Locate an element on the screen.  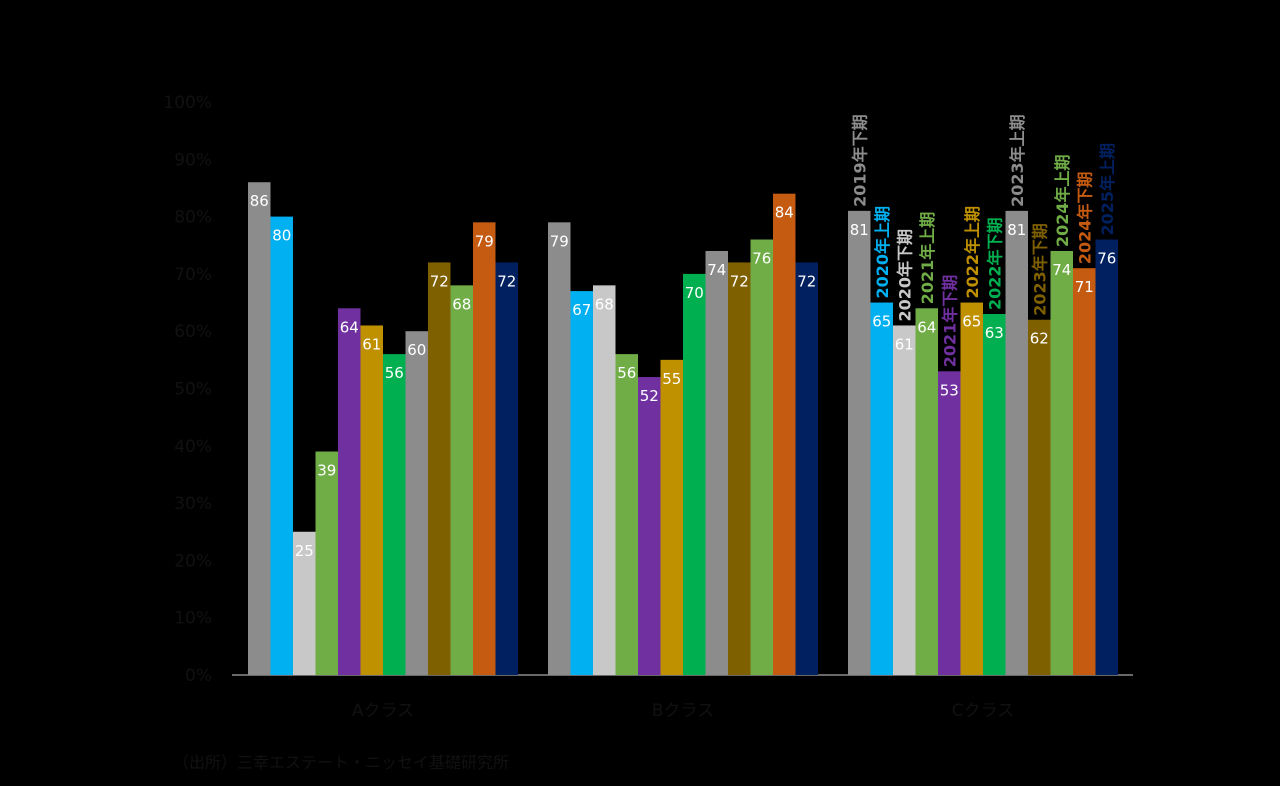
y-tick-label: 80% is located at coordinates (193, 218).